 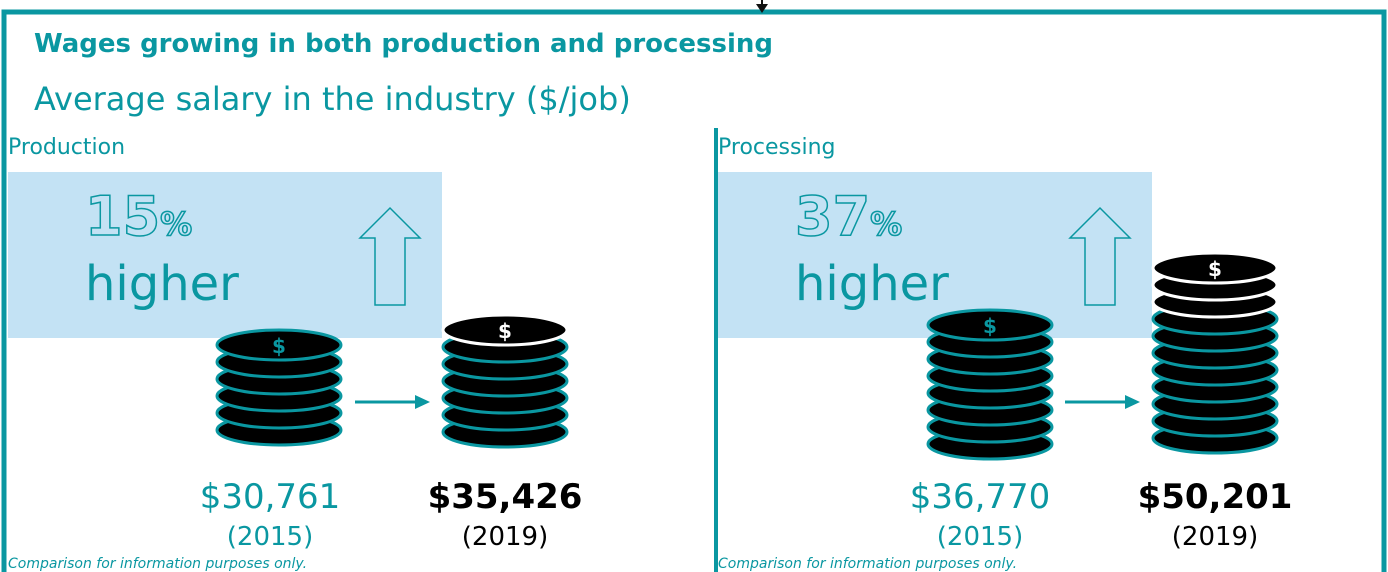 I want to click on percent: 37%, so click(x=848, y=216).